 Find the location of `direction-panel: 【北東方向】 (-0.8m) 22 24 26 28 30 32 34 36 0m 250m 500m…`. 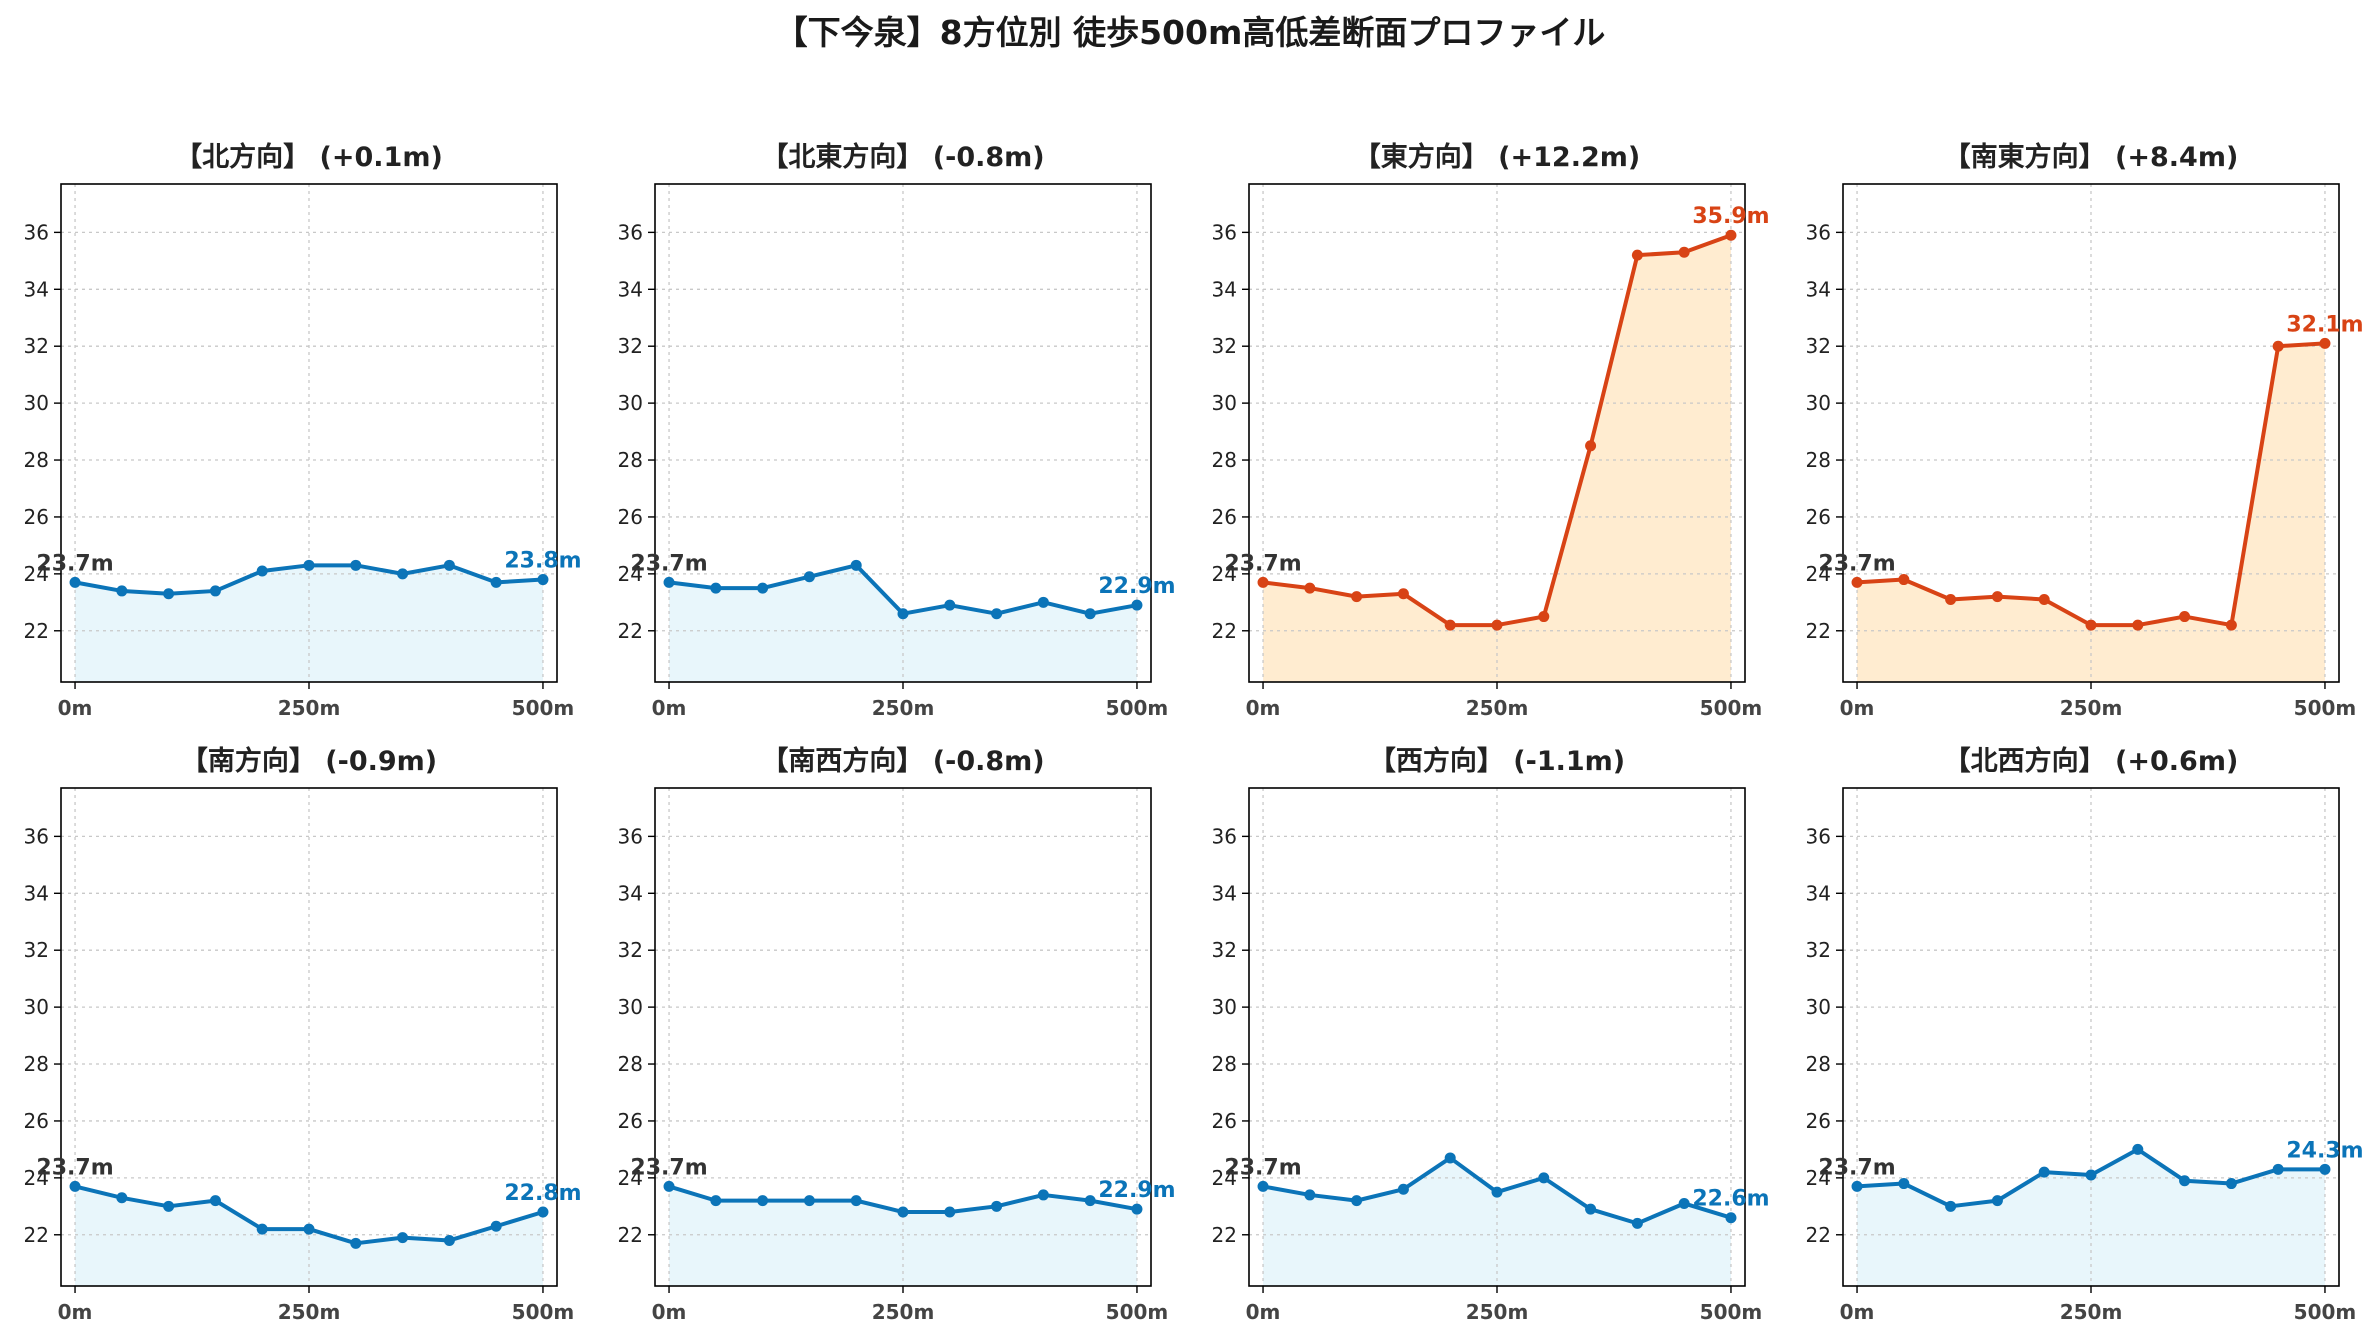

direction-panel: 【北東方向】 (-0.8m) 22 24 26 28 30 32 34 36 0m 250m 500m… is located at coordinates (897, 430).